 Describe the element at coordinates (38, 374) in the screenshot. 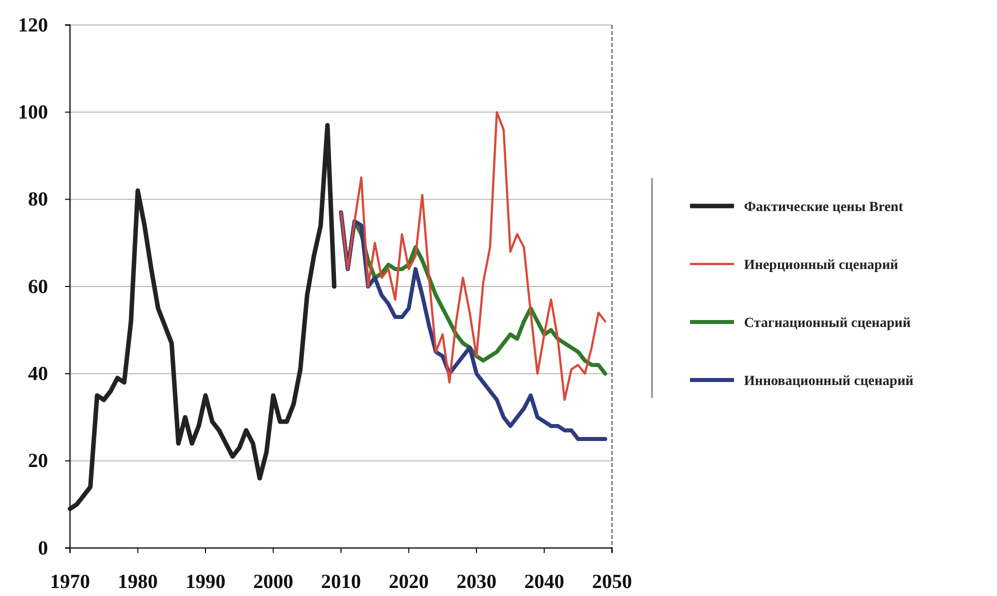

I see `y-tick-label: 40` at that location.